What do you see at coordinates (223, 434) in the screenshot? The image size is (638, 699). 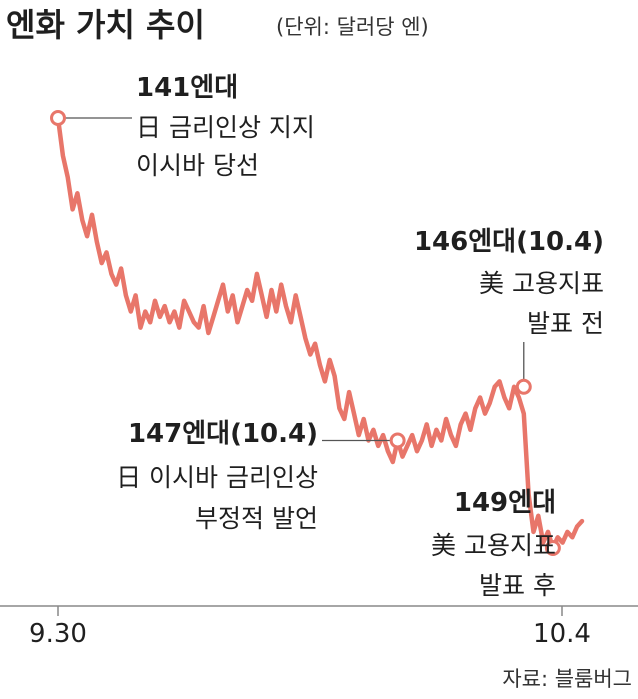 I see `annotation-text: 147엔대(10.4)` at bounding box center [223, 434].